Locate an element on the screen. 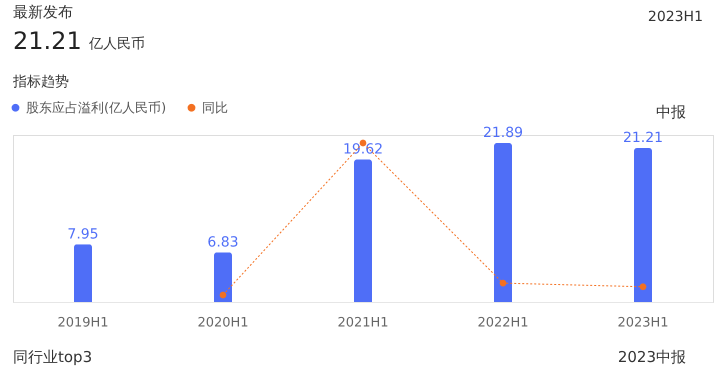 The image size is (716, 373). x-tick-label: 2022H1 is located at coordinates (503, 323).